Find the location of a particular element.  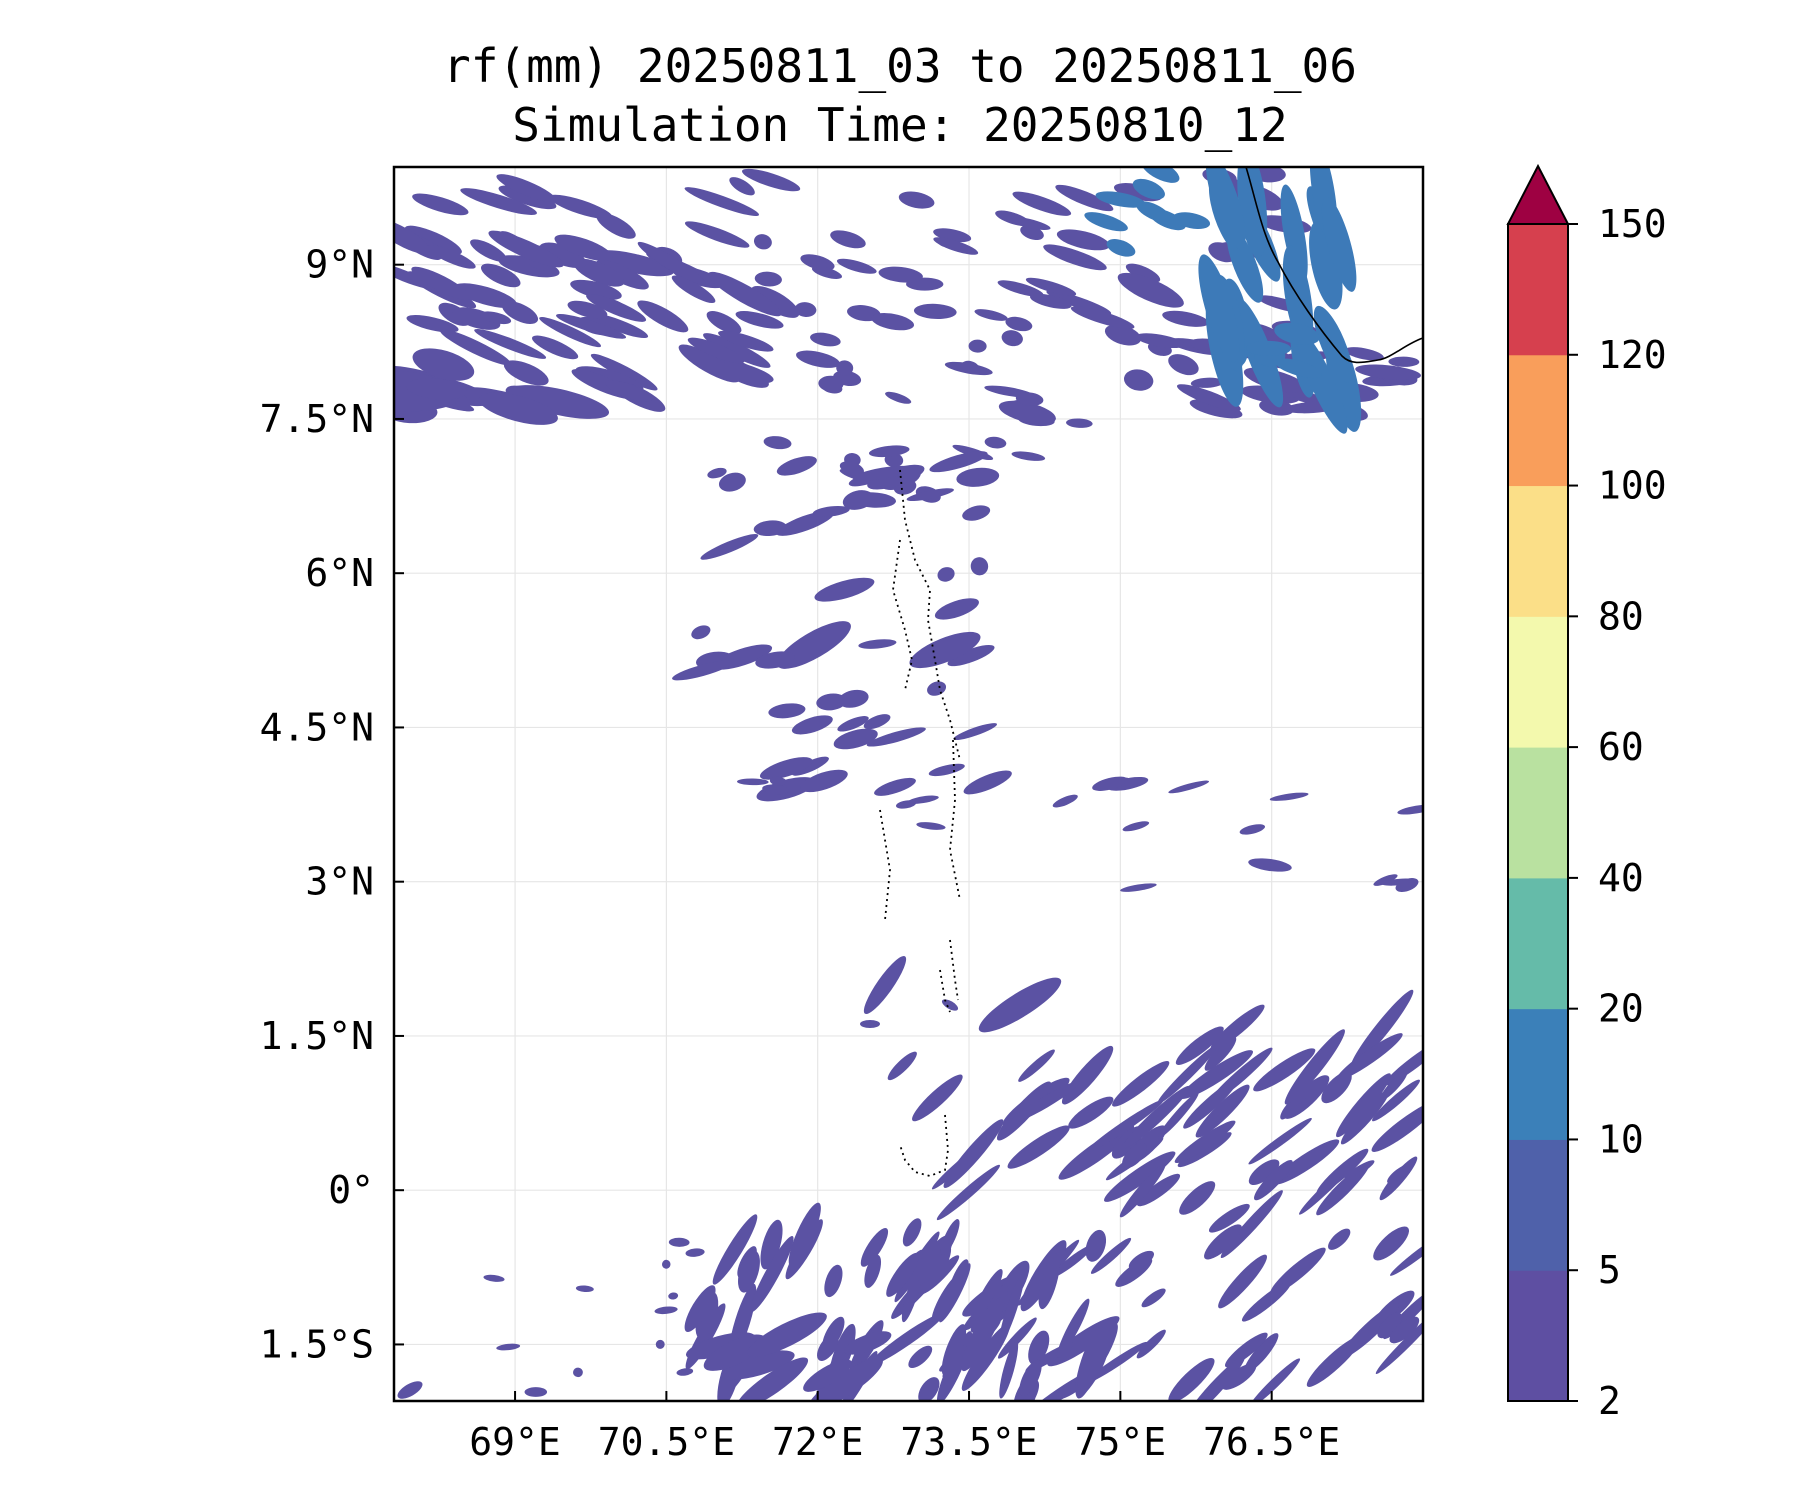

colorbar-label: 60 is located at coordinates (1621, 747).